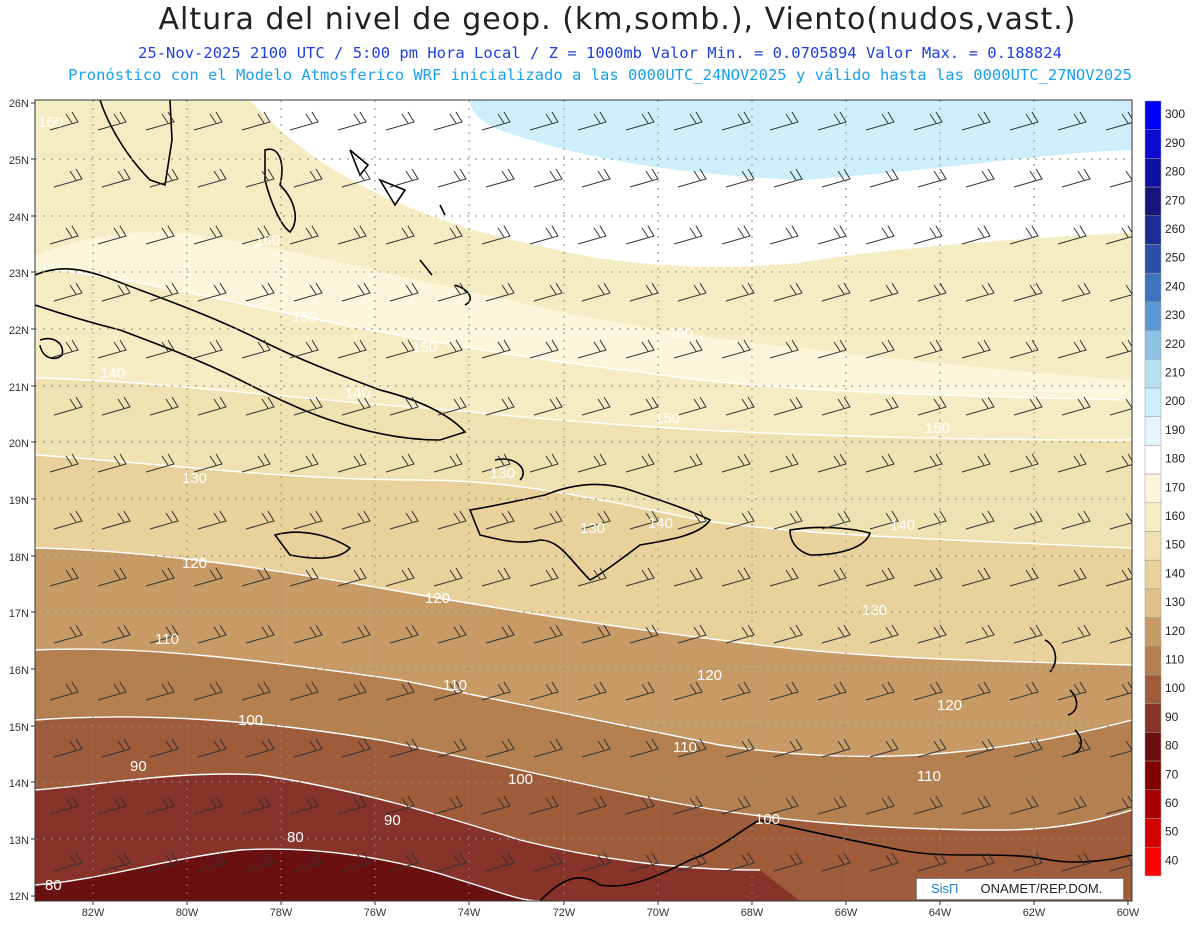  Describe the element at coordinates (680, 333) in the screenshot. I see `contour-label: 160` at that location.